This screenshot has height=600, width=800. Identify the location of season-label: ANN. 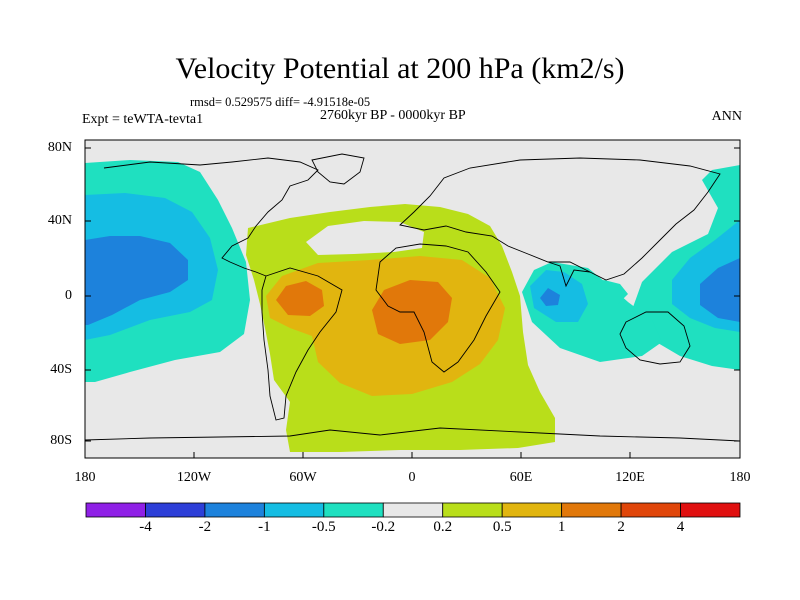
(726, 116).